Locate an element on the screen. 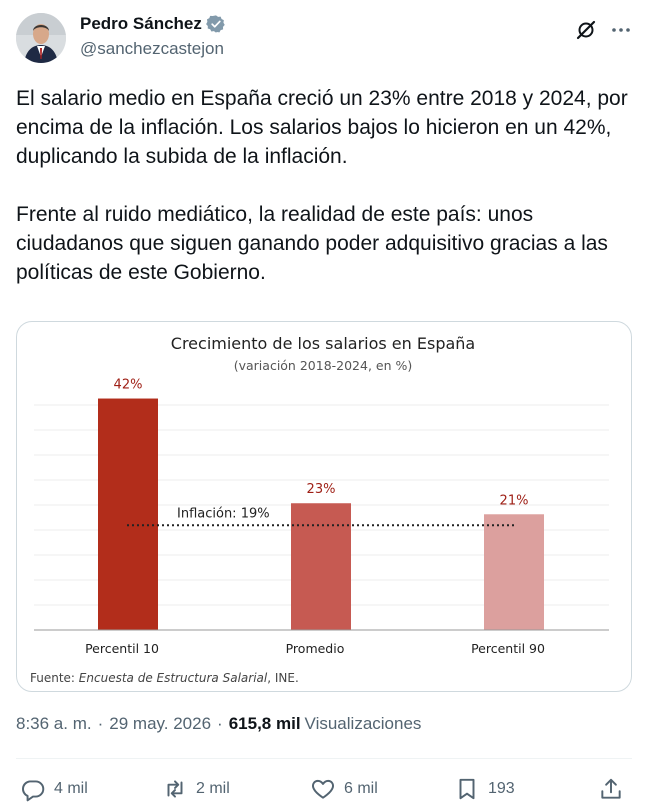 The height and width of the screenshot is (811, 648). bookmark-icon is located at coordinates (467, 789).